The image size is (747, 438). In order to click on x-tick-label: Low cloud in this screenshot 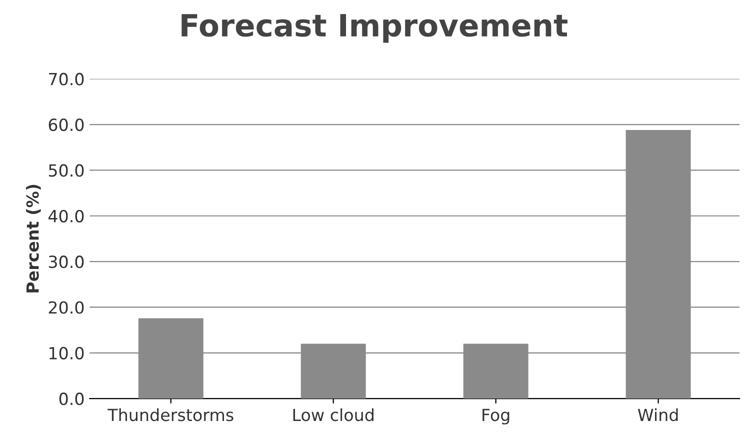, I will do `click(333, 415)`.